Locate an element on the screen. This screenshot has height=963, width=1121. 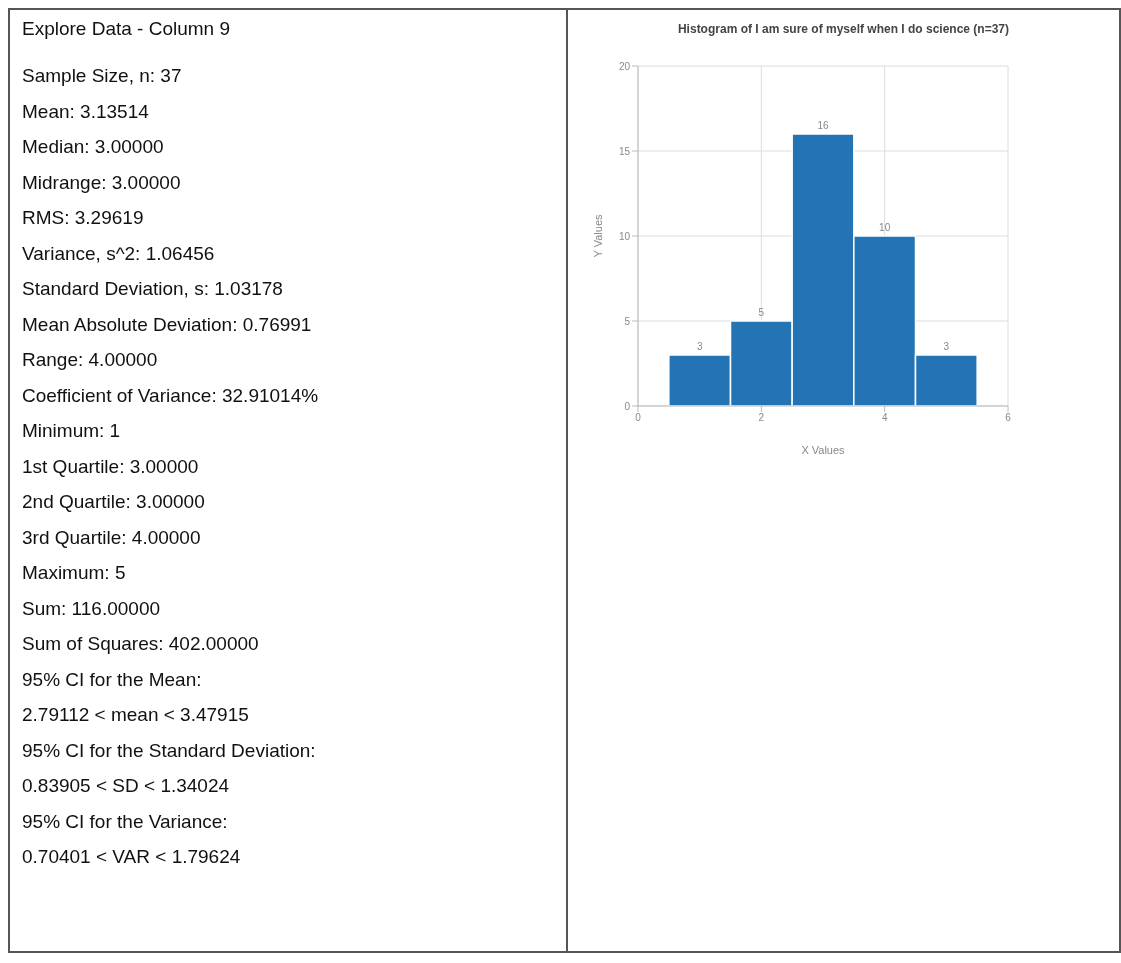
text: 0.70401 < VAR < 1.79624 is located at coordinates (132, 857).